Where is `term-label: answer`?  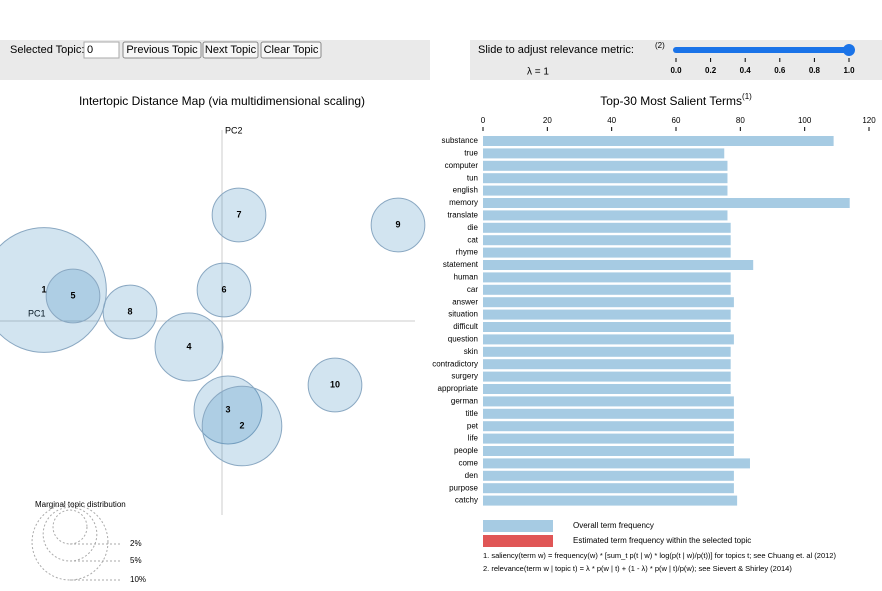
term-label: answer is located at coordinates (465, 301).